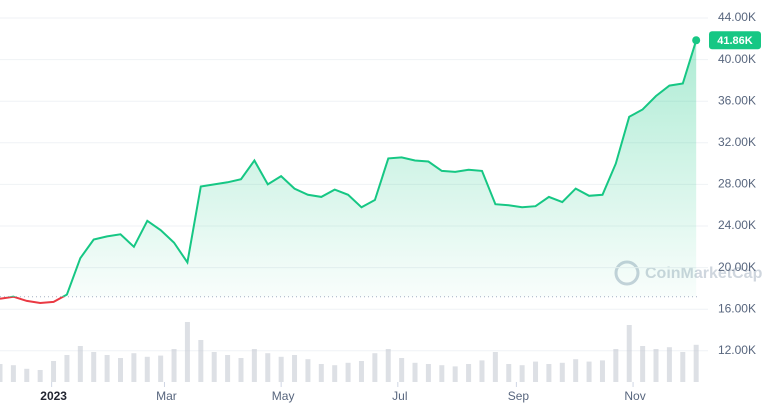 Image resolution: width=768 pixels, height=410 pixels. What do you see at coordinates (737, 184) in the screenshot?
I see `y-tick-label: 28.00K` at bounding box center [737, 184].